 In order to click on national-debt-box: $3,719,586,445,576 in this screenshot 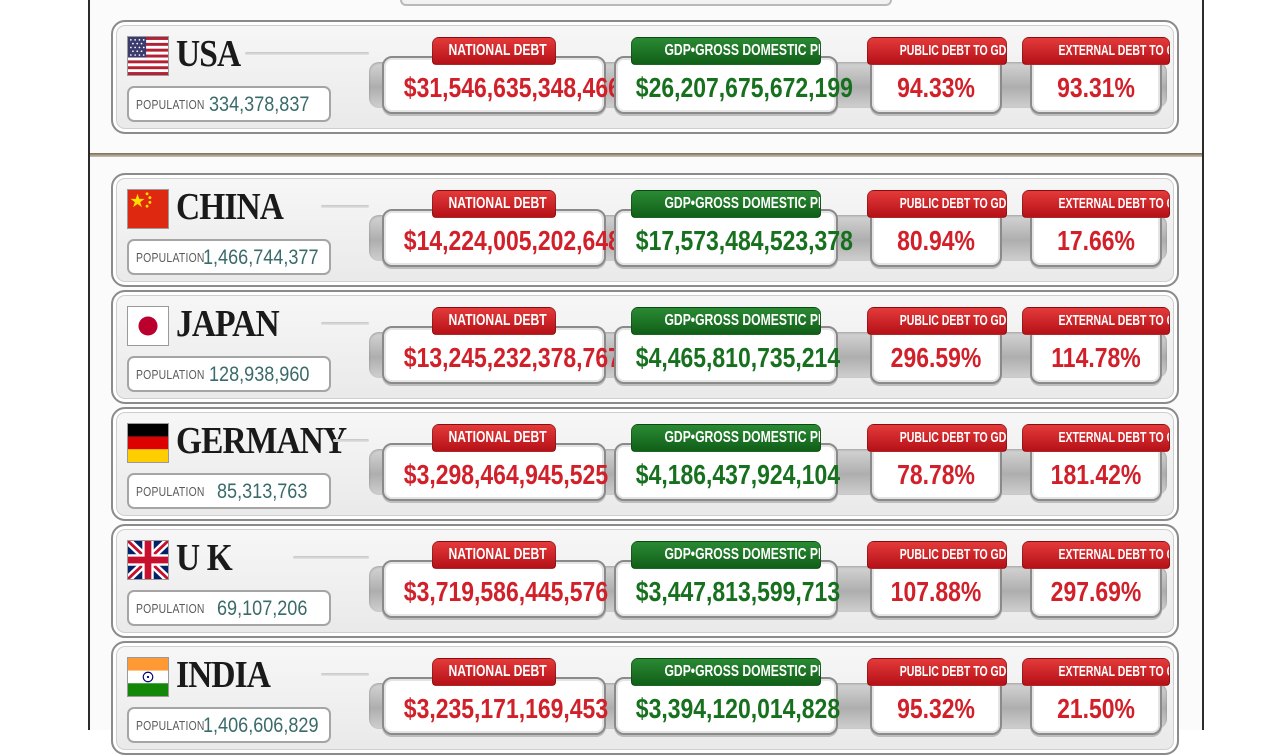, I will do `click(495, 589)`.